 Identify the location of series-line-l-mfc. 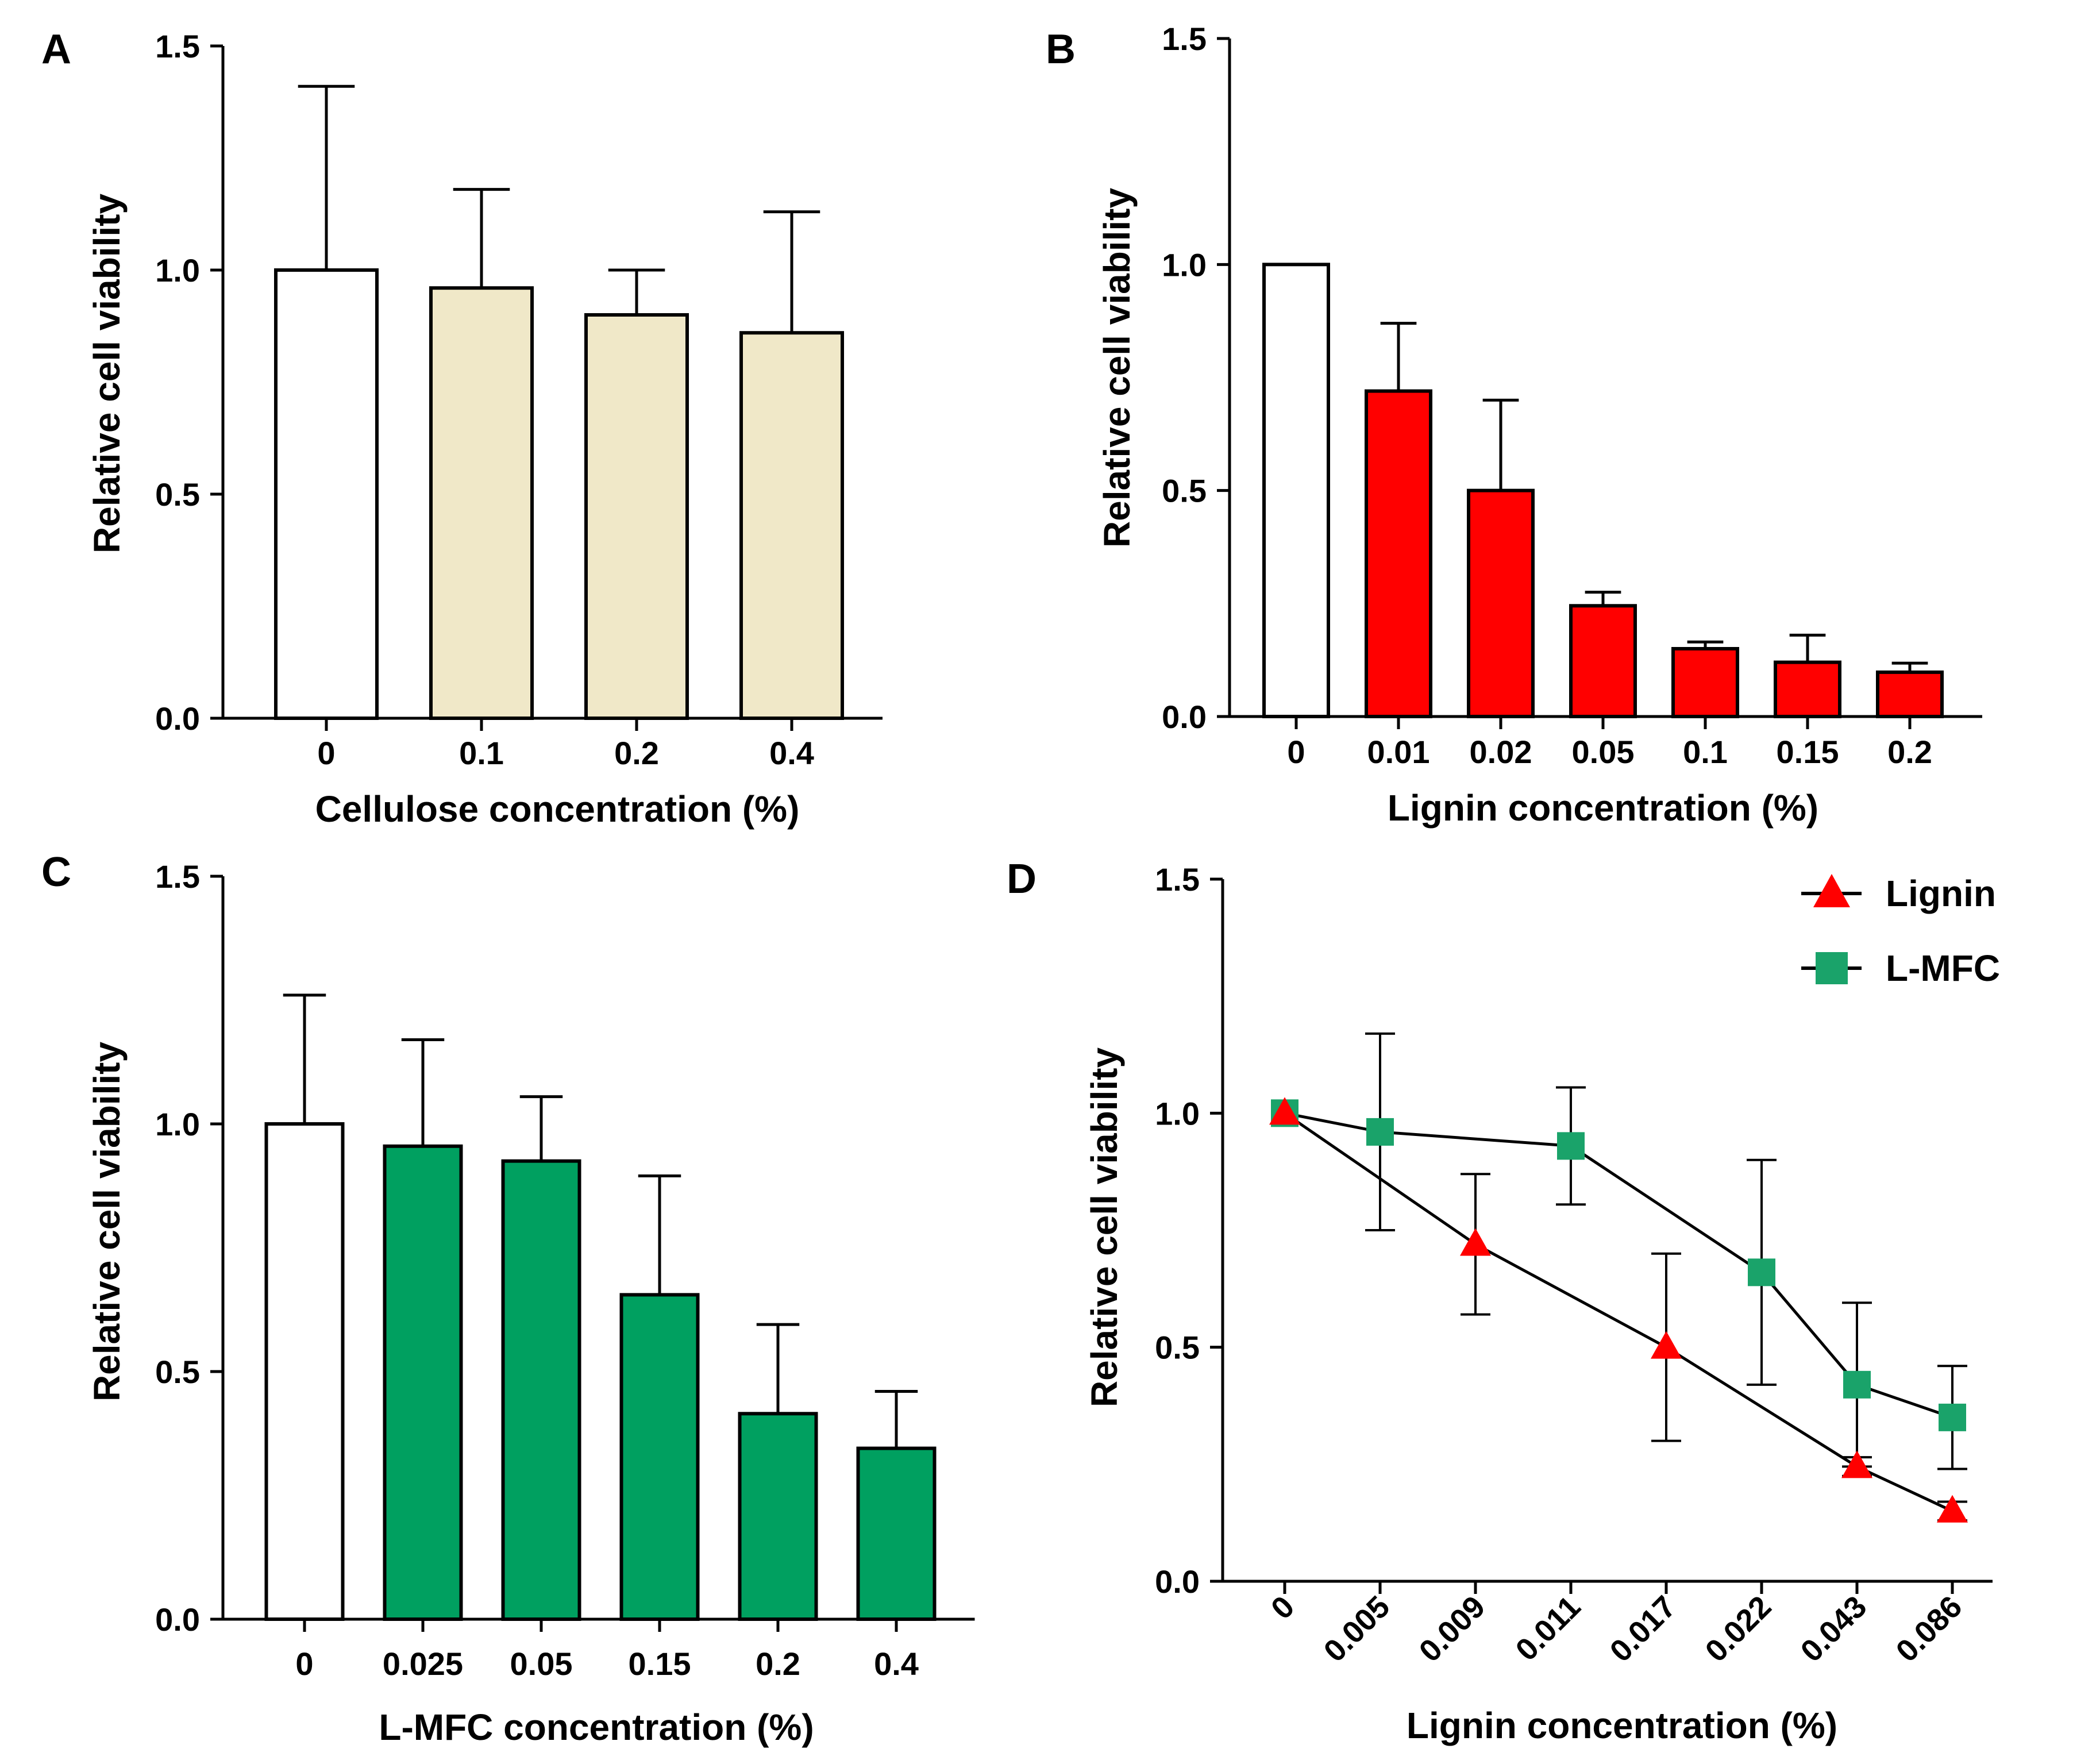
(1618, 1265).